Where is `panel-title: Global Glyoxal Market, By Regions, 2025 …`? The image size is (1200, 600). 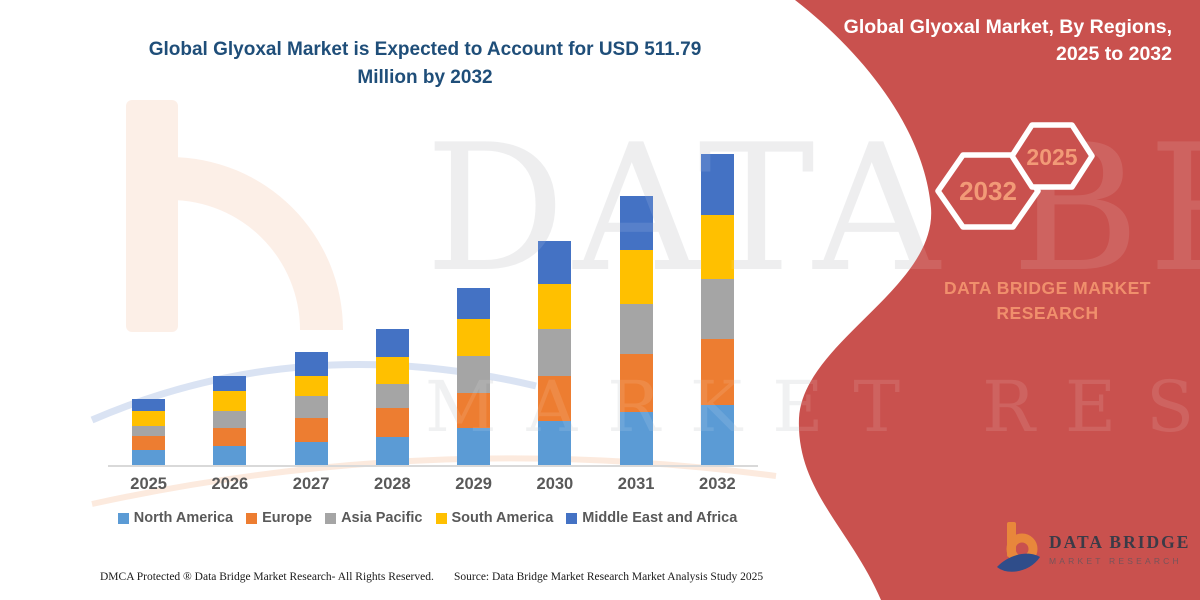 panel-title: Global Glyoxal Market, By Regions, 2025 … is located at coordinates (1007, 41).